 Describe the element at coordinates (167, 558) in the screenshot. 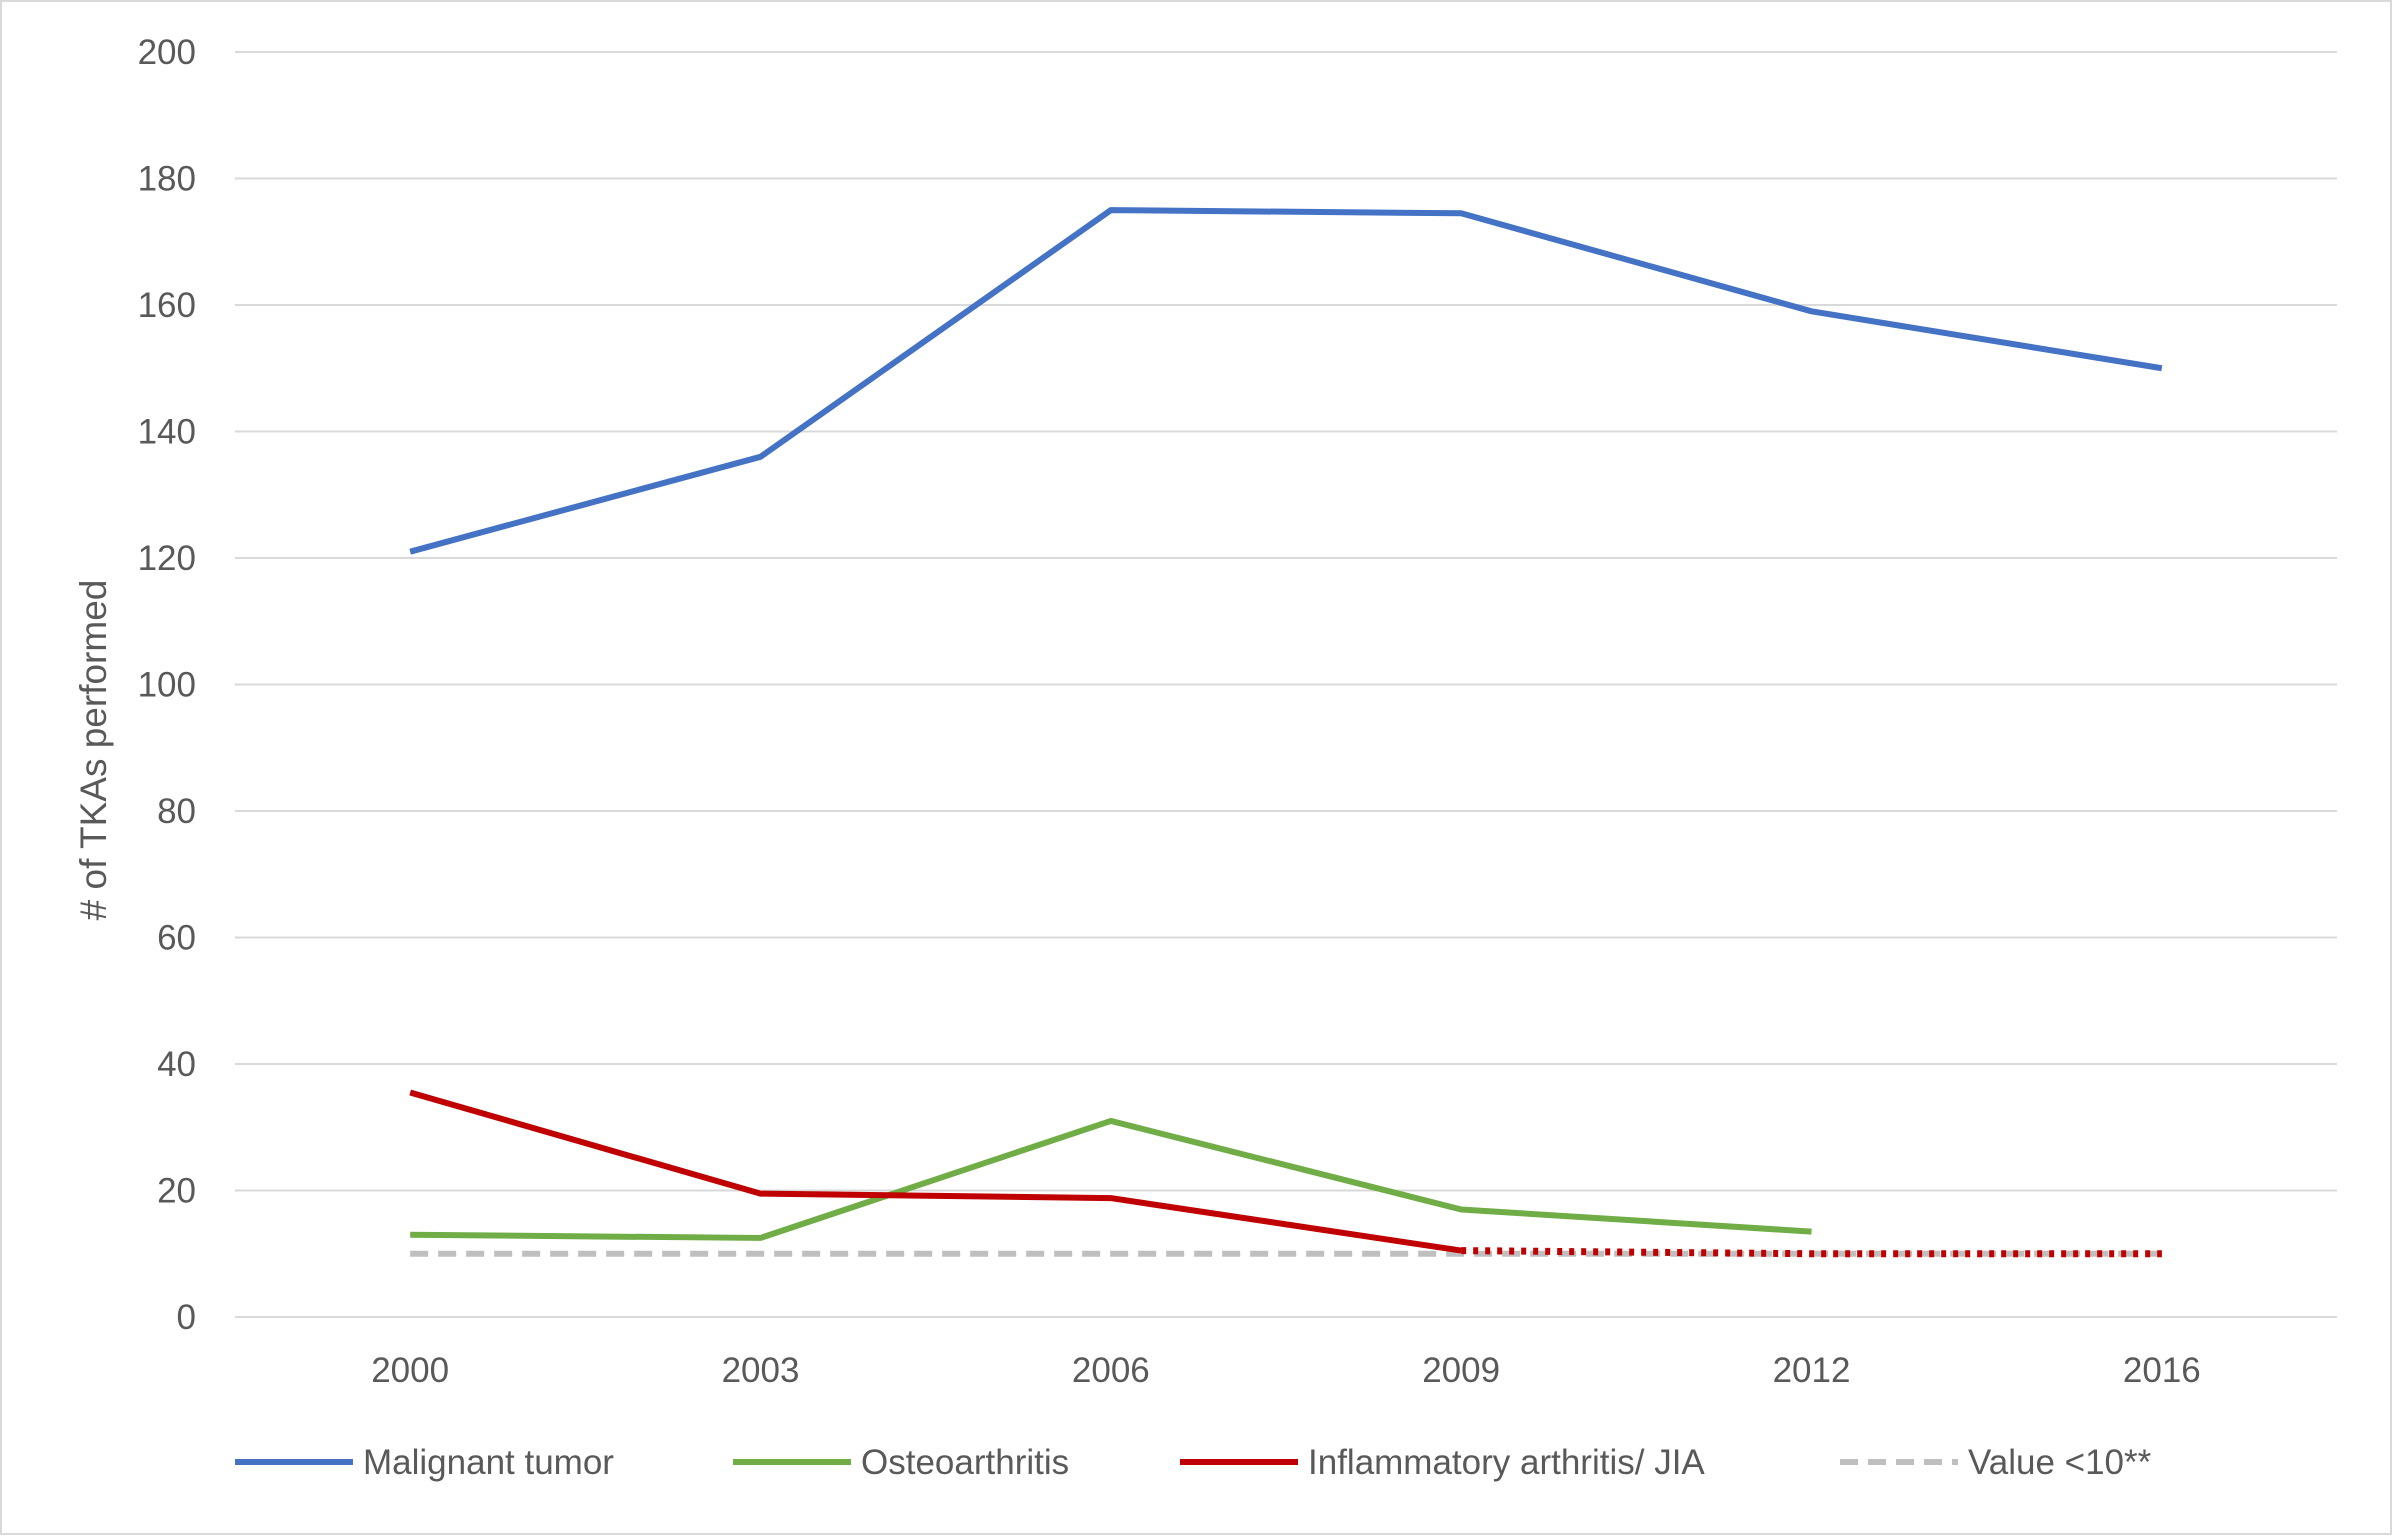

I see `y-tick-label: 120` at that location.